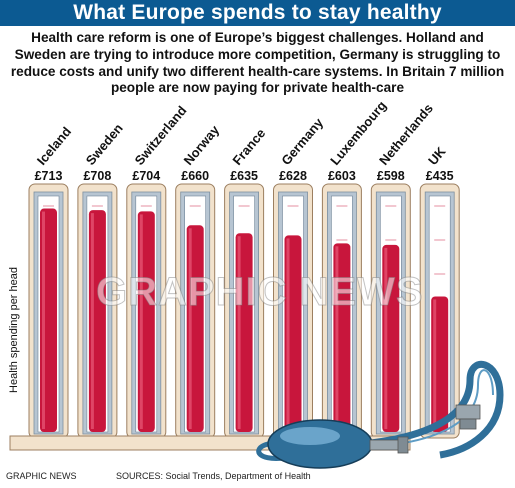 This screenshot has height=488, width=515. Describe the element at coordinates (437, 155) in the screenshot. I see `category-label: UK` at that location.